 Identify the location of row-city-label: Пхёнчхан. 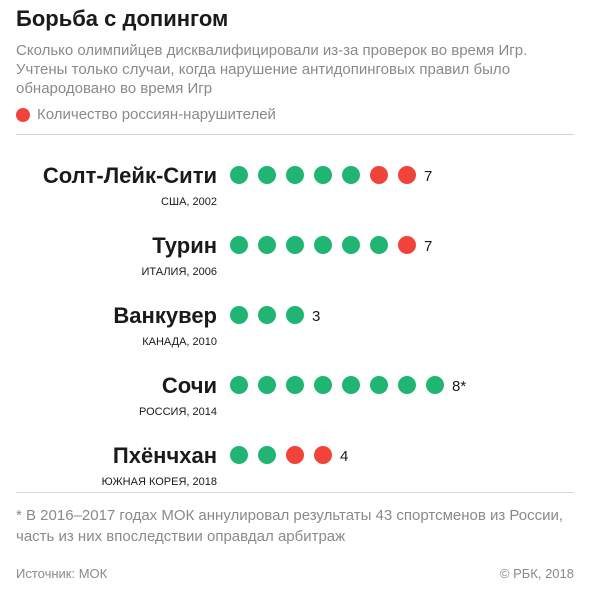
(165, 455).